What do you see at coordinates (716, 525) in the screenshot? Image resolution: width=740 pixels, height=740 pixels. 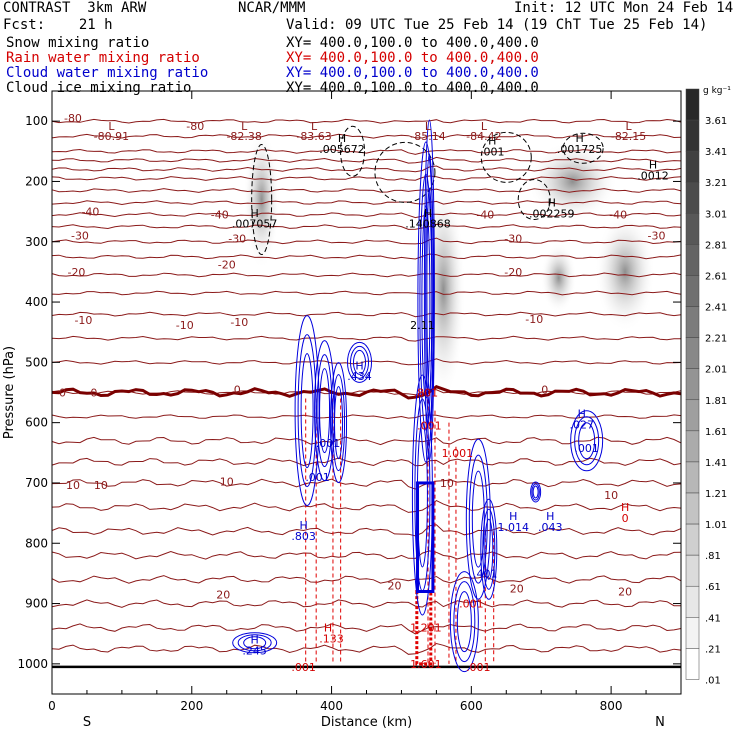 I see `colorbar-tick-label: 1.01` at bounding box center [716, 525].